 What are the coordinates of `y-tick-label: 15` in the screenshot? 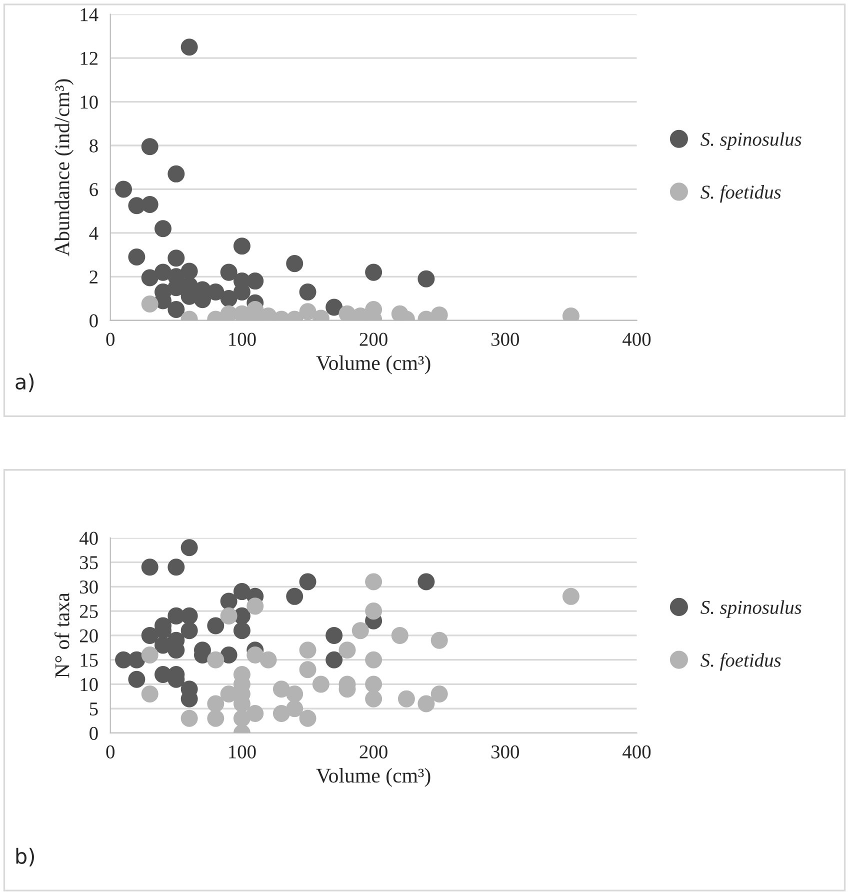 It's located at (89, 660).